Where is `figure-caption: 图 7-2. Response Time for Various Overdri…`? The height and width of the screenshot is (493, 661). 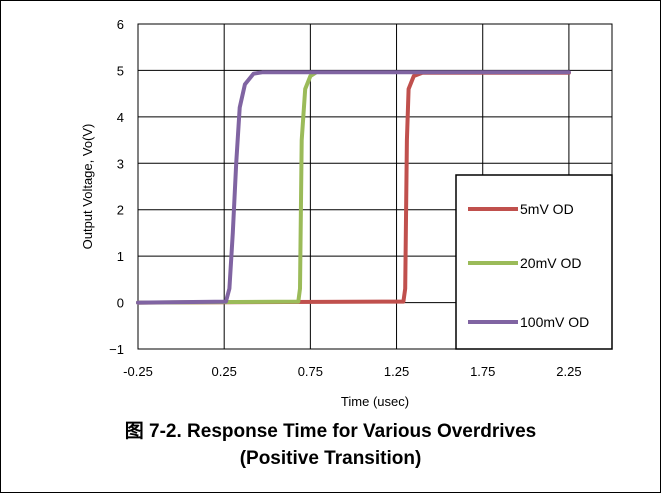
figure-caption: 图 7-2. Response Time for Various Overdri… is located at coordinates (330, 445).